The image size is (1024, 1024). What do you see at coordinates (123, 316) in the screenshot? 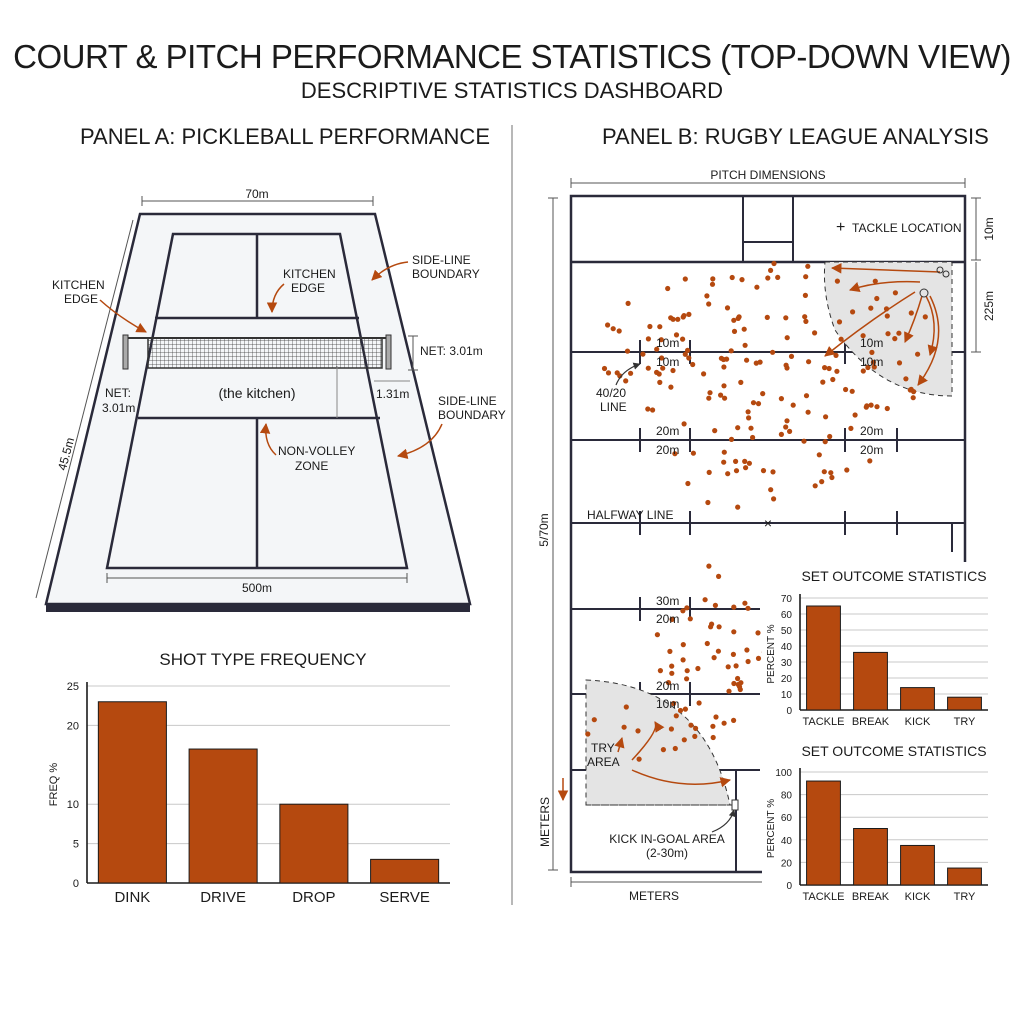
I see `kitchen-edge-arrow` at bounding box center [123, 316].